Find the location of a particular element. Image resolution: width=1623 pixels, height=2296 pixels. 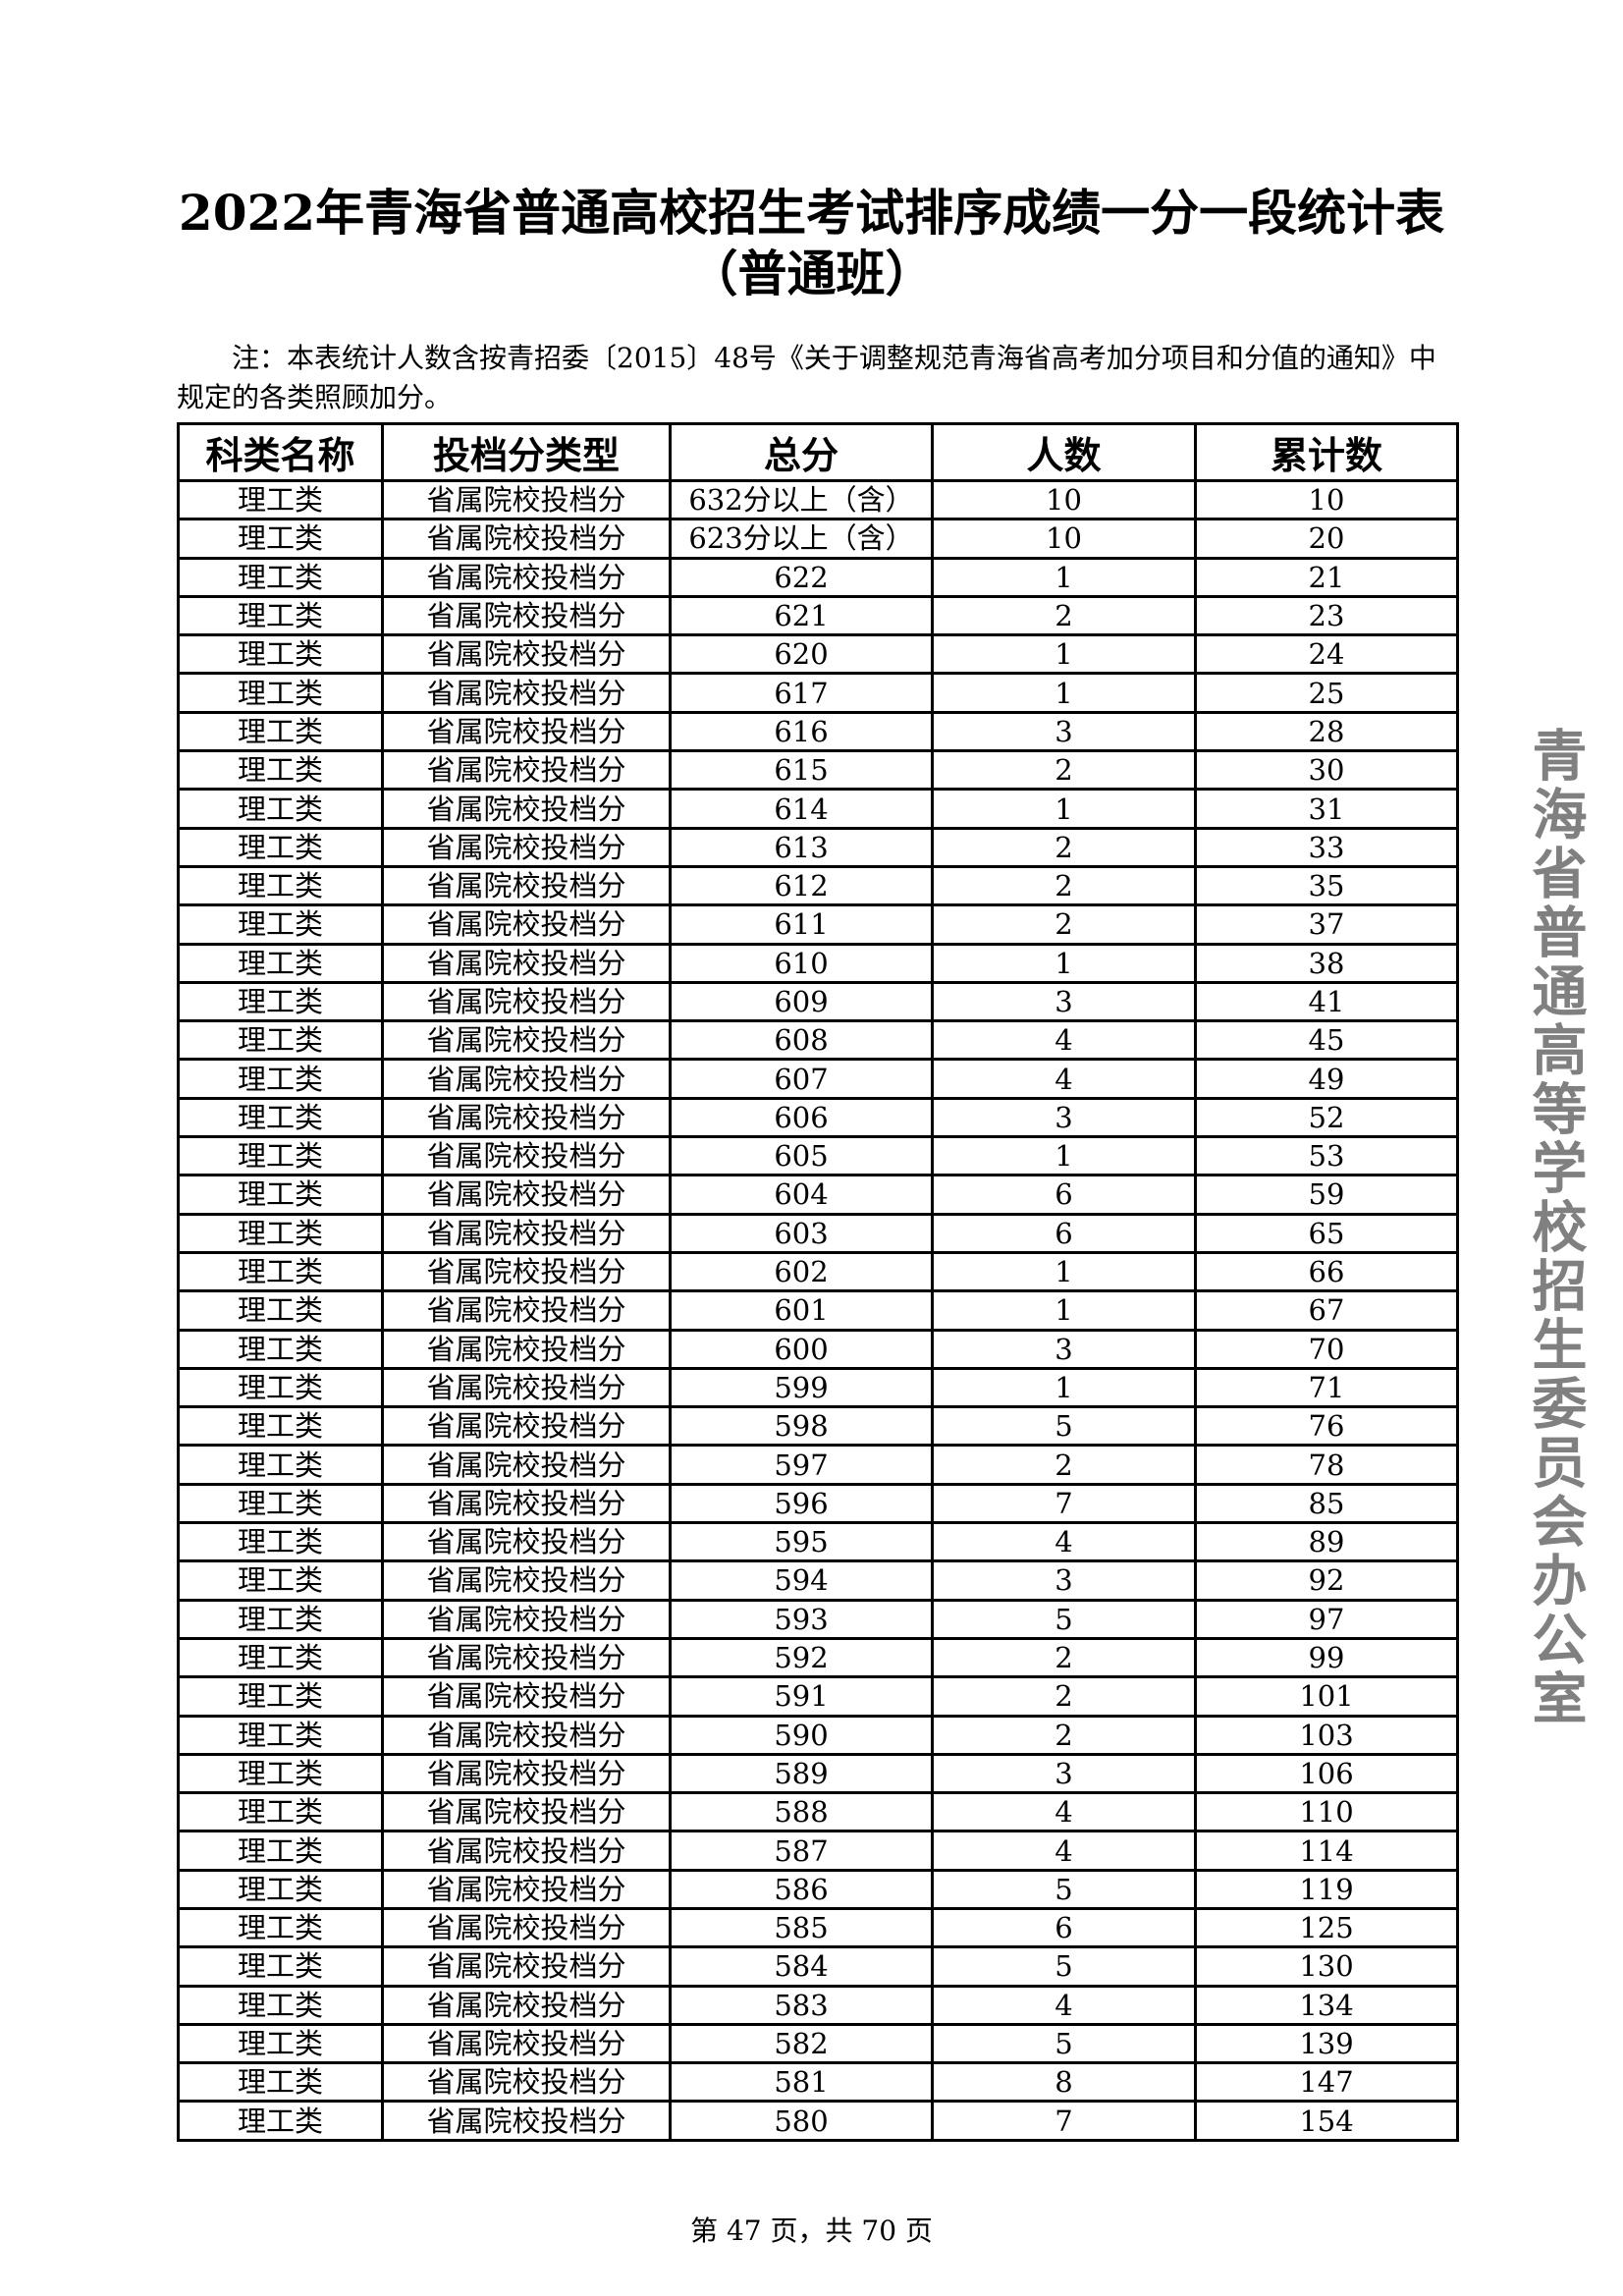

table-row: 理工类 省属院校投档分 615 2 30 is located at coordinates (818, 770).